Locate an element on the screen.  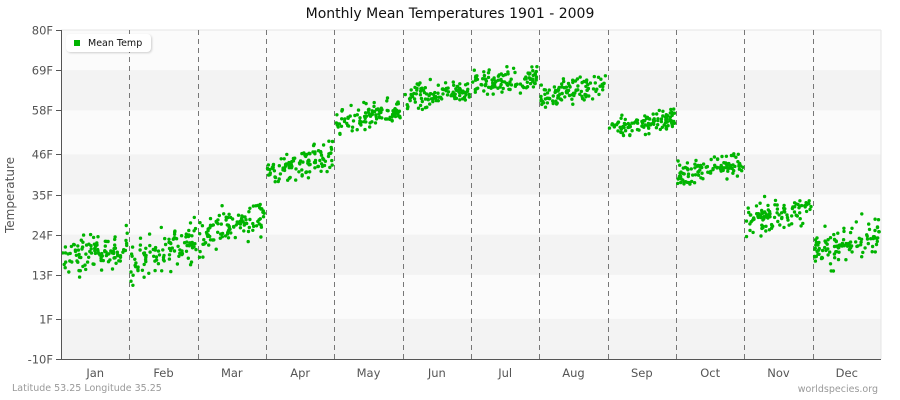
x-tick-label-oct: Oct is located at coordinates (710, 373).